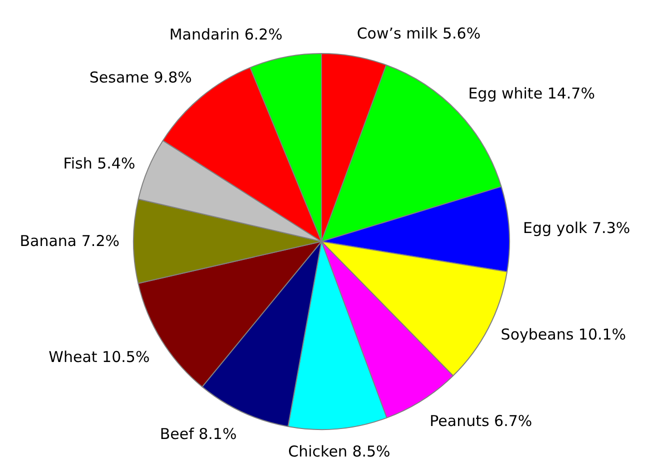 The width and height of the screenshot is (655, 461). Describe the element at coordinates (481, 421) in the screenshot. I see `slice-label: Peanuts 6.7%` at that location.